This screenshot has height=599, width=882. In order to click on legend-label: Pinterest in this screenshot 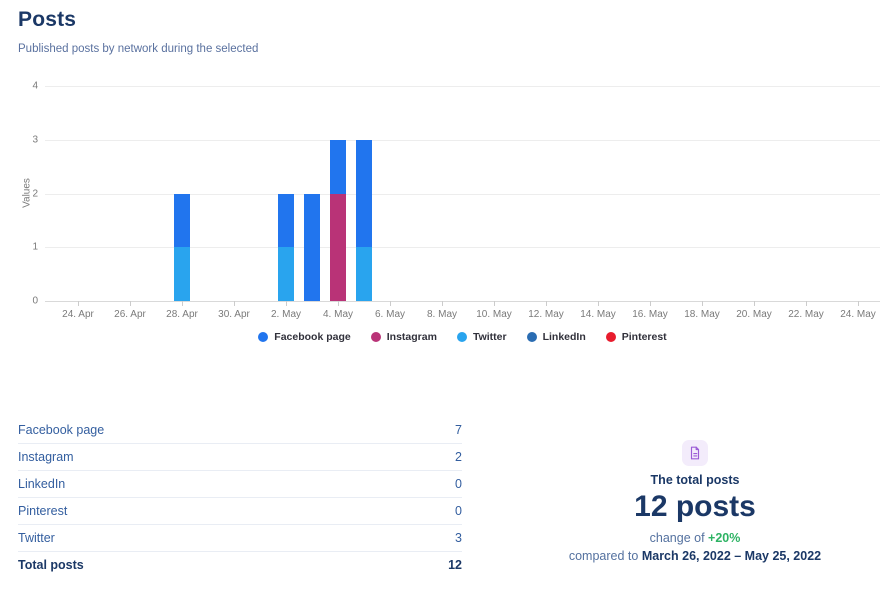, I will do `click(644, 337)`.